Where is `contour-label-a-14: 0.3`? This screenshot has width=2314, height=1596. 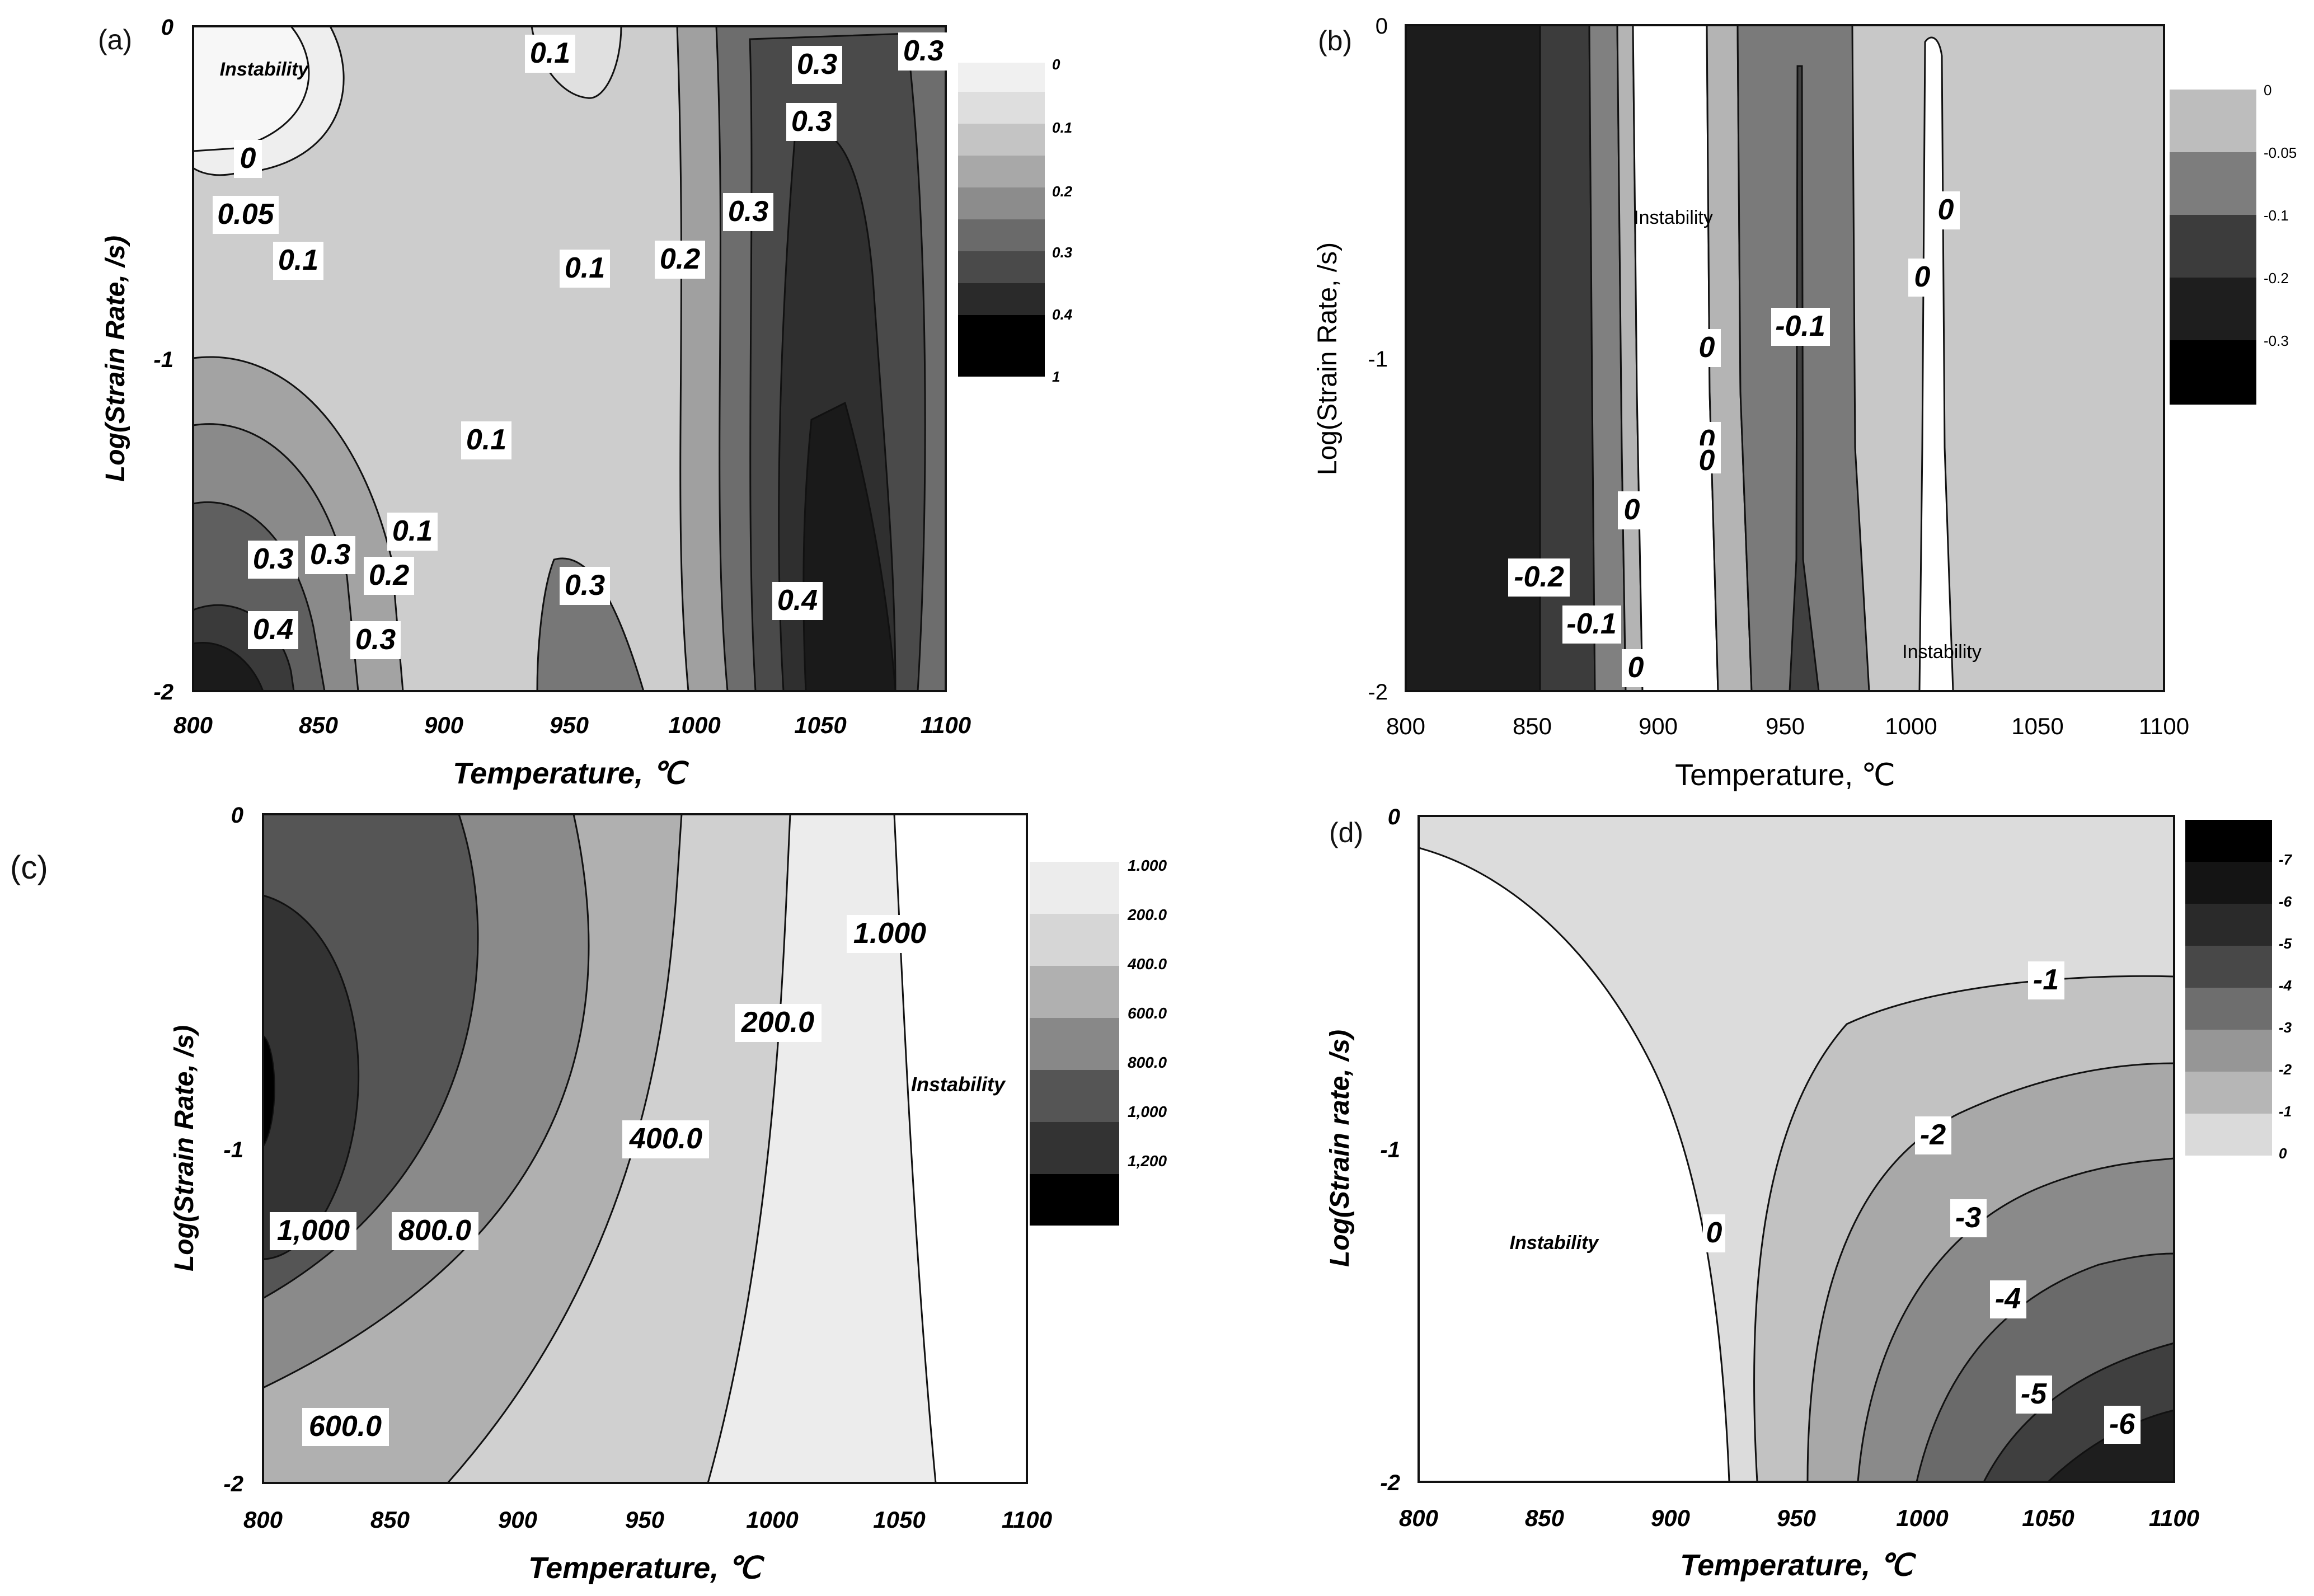 contour-label-a-14: 0.3 is located at coordinates (330, 555).